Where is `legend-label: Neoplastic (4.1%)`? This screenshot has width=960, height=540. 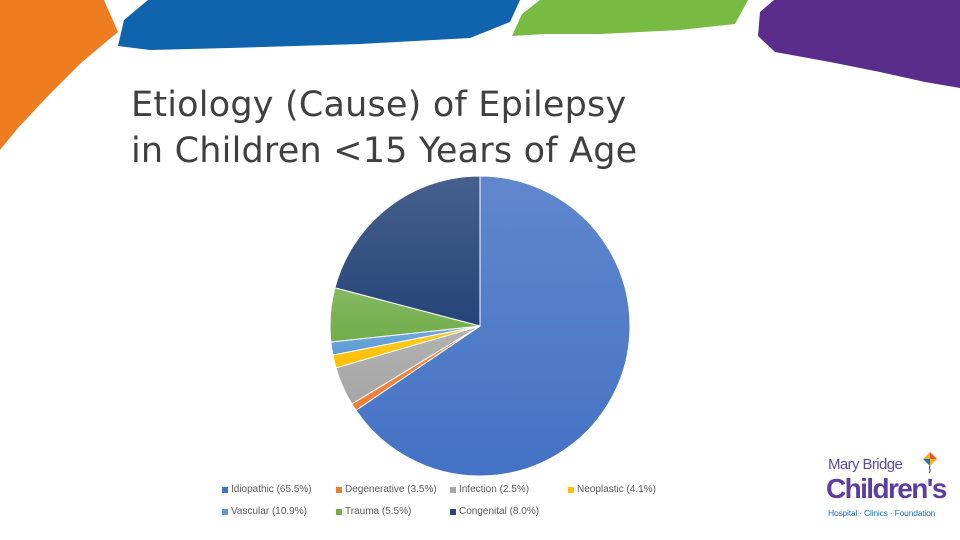
legend-label: Neoplastic (4.1%) is located at coordinates (616, 489).